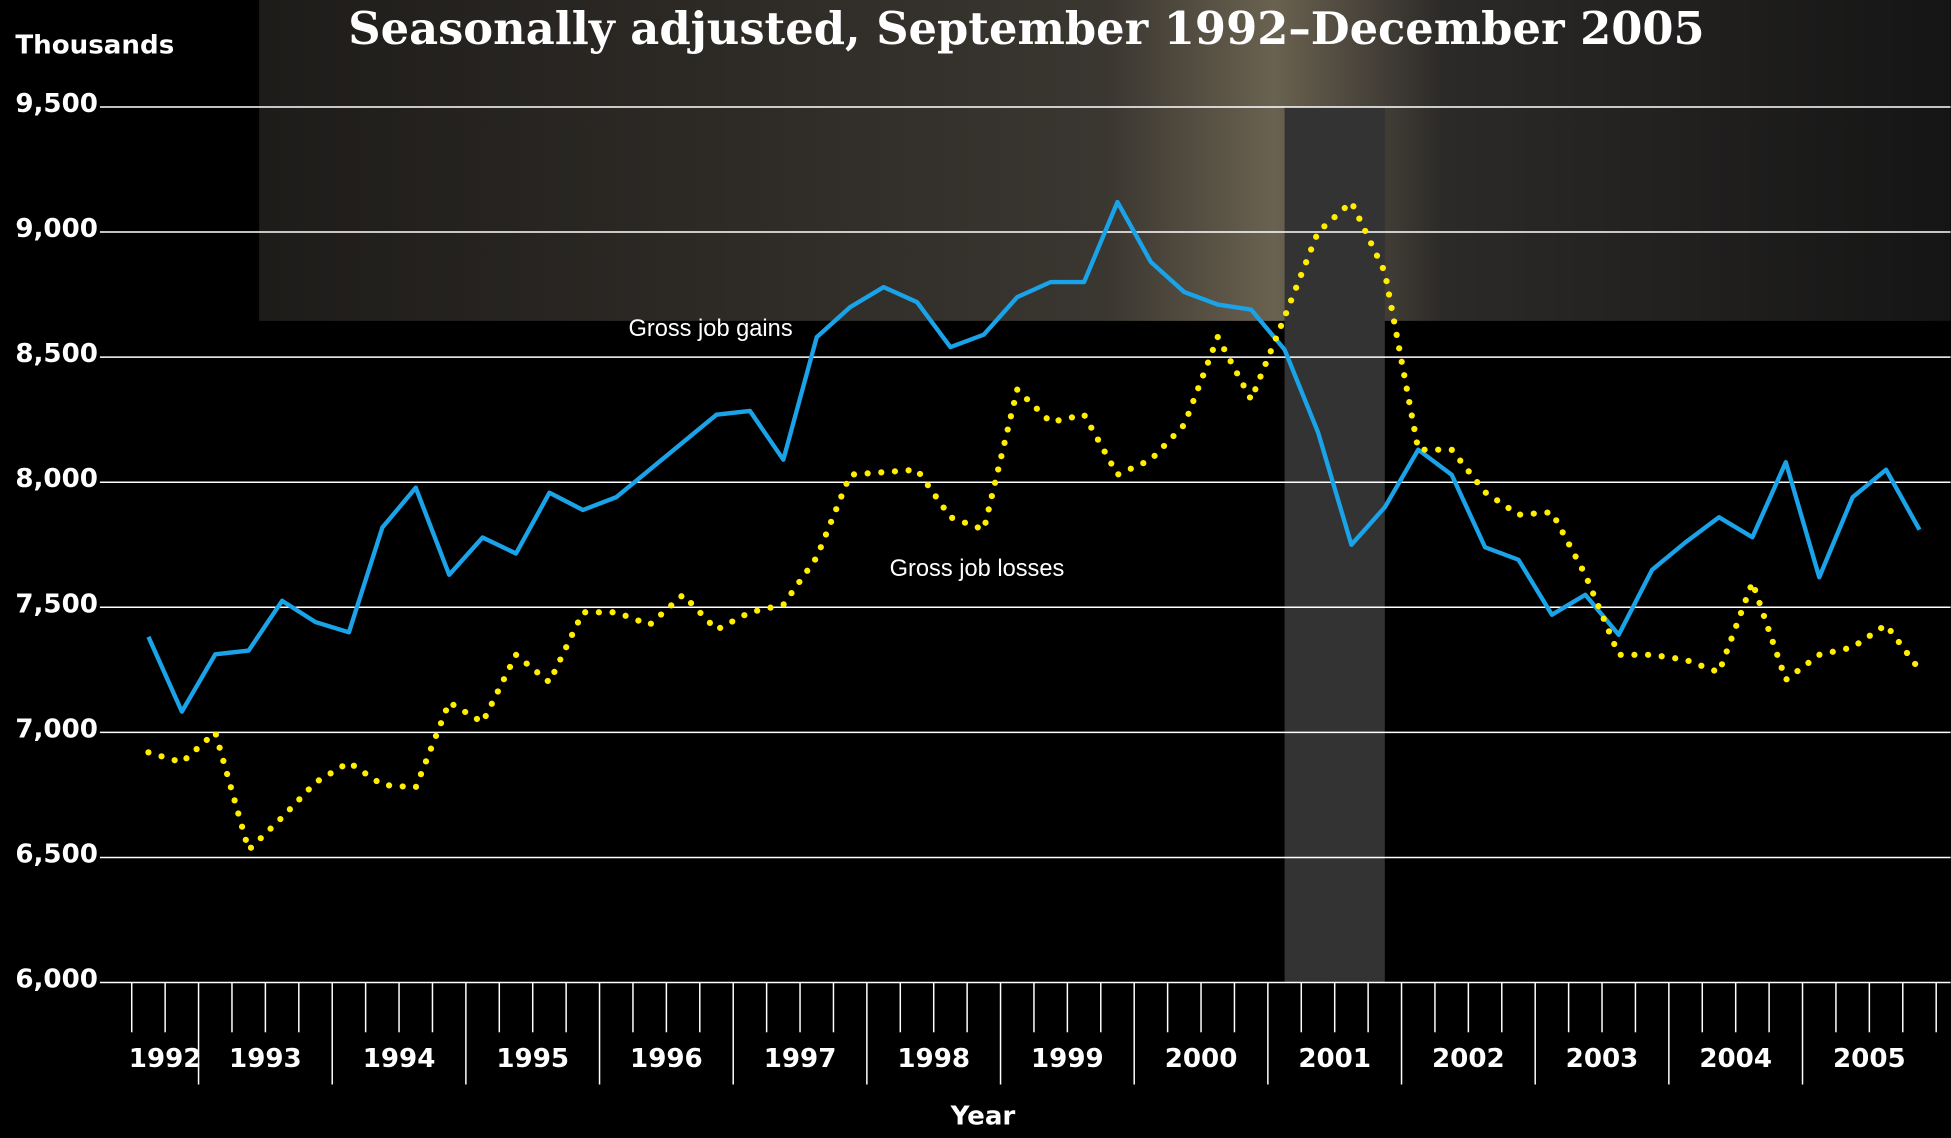  What do you see at coordinates (56, 104) in the screenshot?
I see `y-tick-label: 9,500` at bounding box center [56, 104].